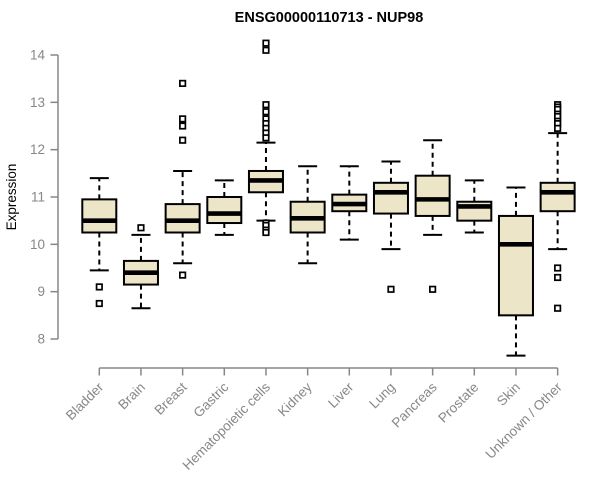 Image resolution: width=600 pixels, height=500 pixels. I want to click on x-tick-label: Breast, so click(171, 398).